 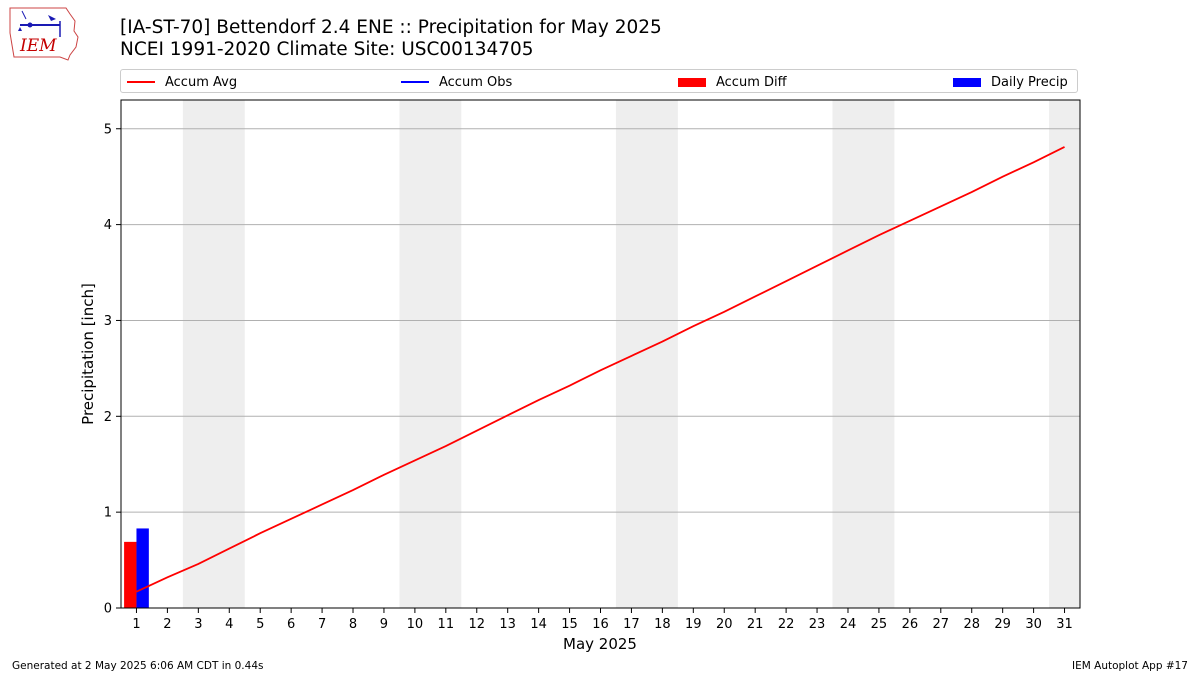 What do you see at coordinates (415, 624) in the screenshot?
I see `xtick-label-10: 10` at bounding box center [415, 624].